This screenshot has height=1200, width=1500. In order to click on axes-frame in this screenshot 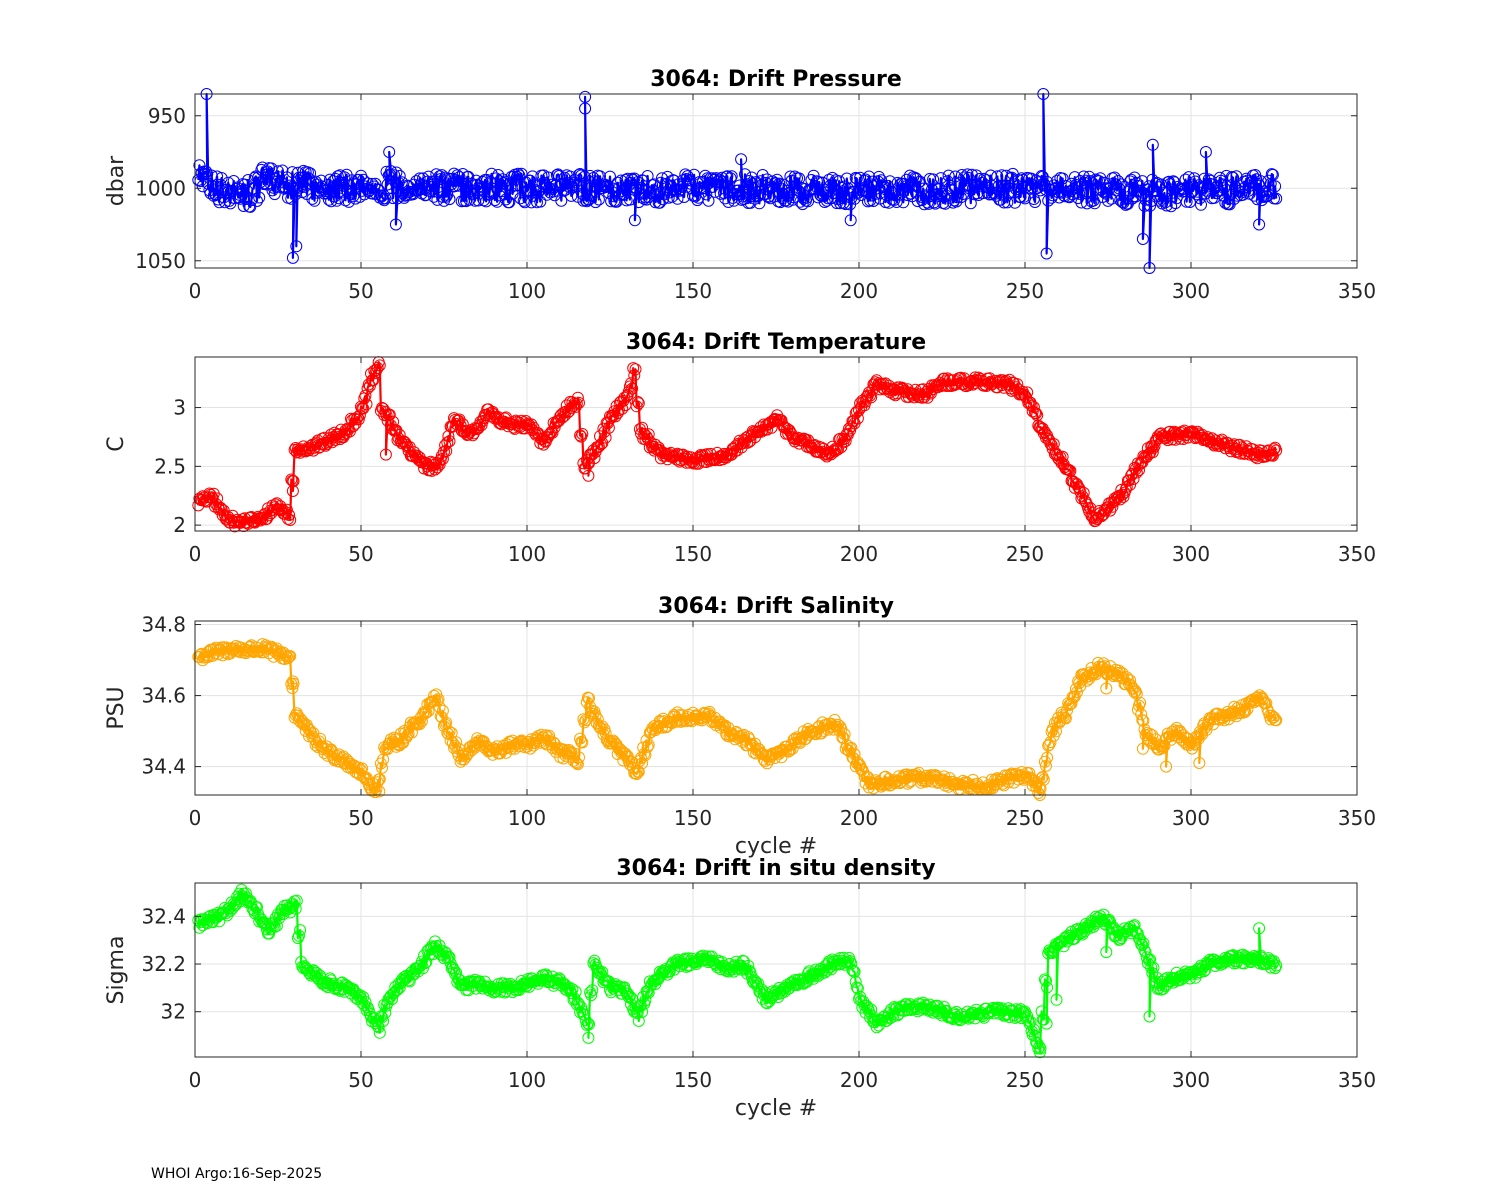, I will do `click(776, 708)`.